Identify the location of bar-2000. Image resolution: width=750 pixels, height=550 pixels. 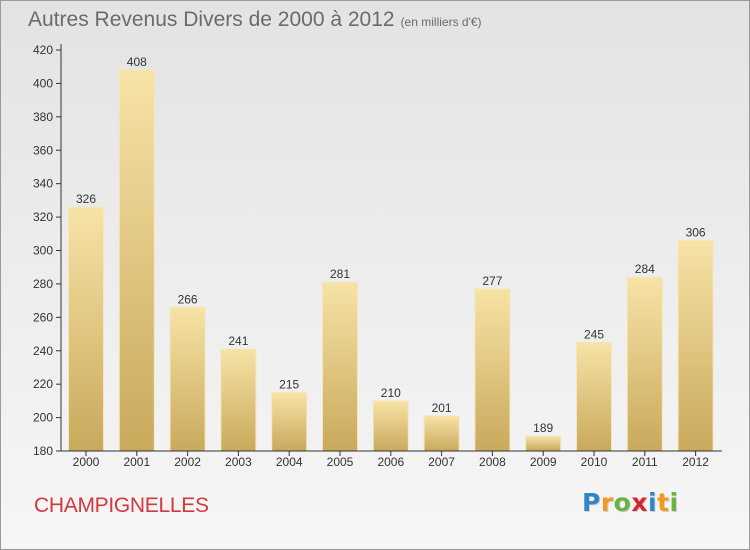
(86, 329).